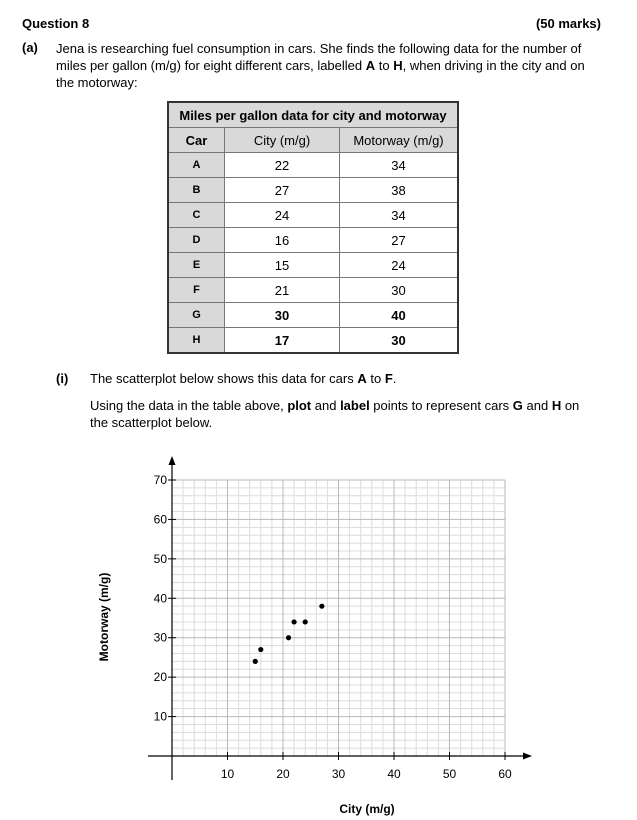 The height and width of the screenshot is (820, 637). Describe the element at coordinates (335, 414) in the screenshot. I see `text-segment: on the scatterplot below.` at that location.